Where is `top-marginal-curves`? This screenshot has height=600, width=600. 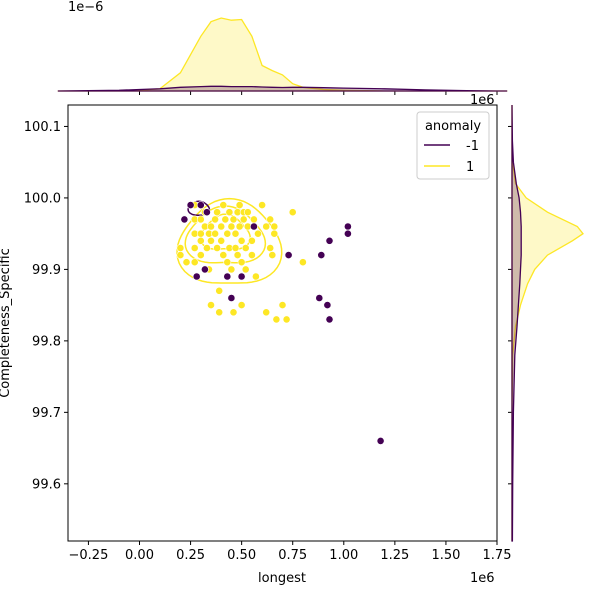 top-marginal-curves is located at coordinates (282, 54).